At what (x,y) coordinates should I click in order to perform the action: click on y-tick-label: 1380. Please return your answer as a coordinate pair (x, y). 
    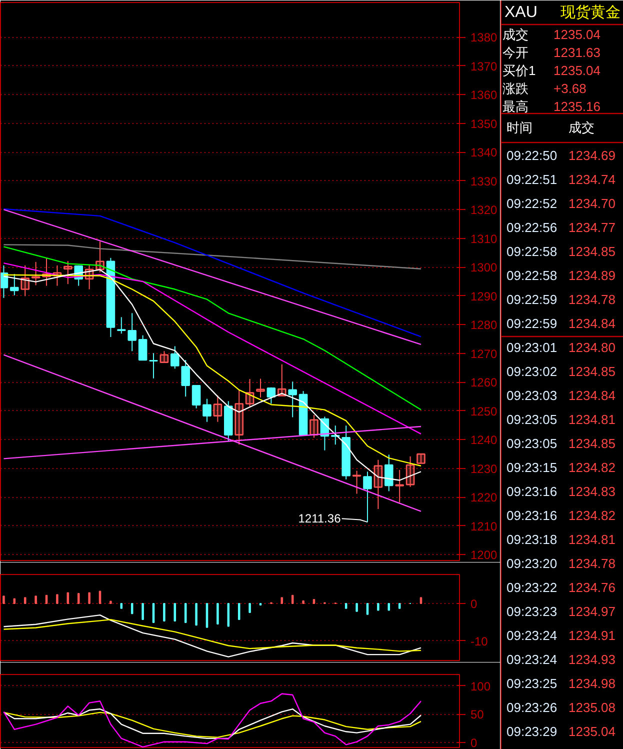
    Looking at the image, I should click on (484, 37).